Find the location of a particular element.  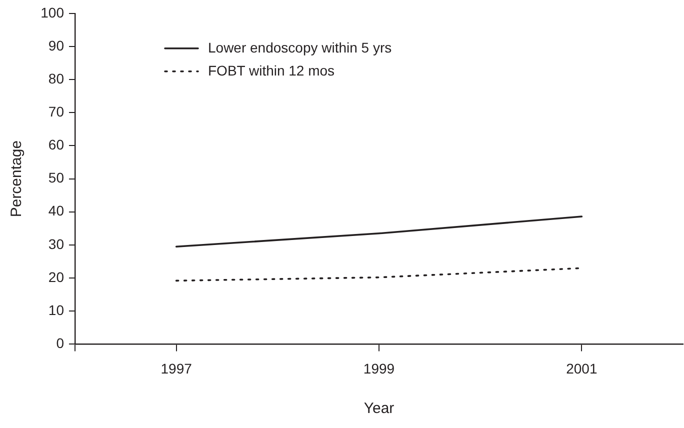

legend-label: Lower endoscopy within 5 yrs is located at coordinates (300, 47).